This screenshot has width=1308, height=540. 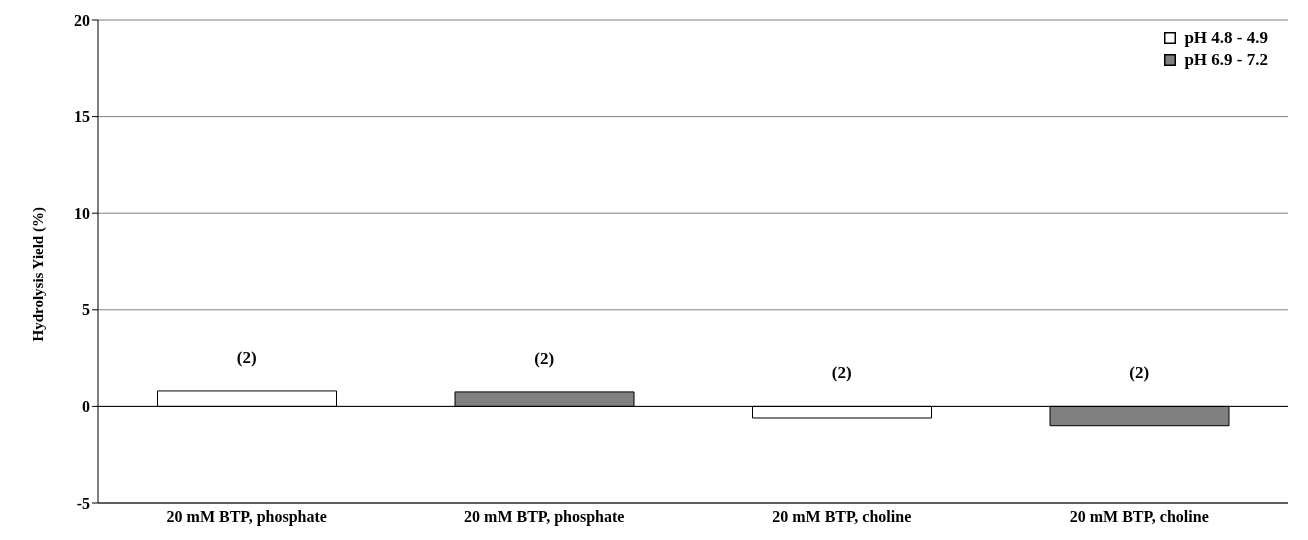 What do you see at coordinates (86, 310) in the screenshot?
I see `y-tick-label: 5` at bounding box center [86, 310].